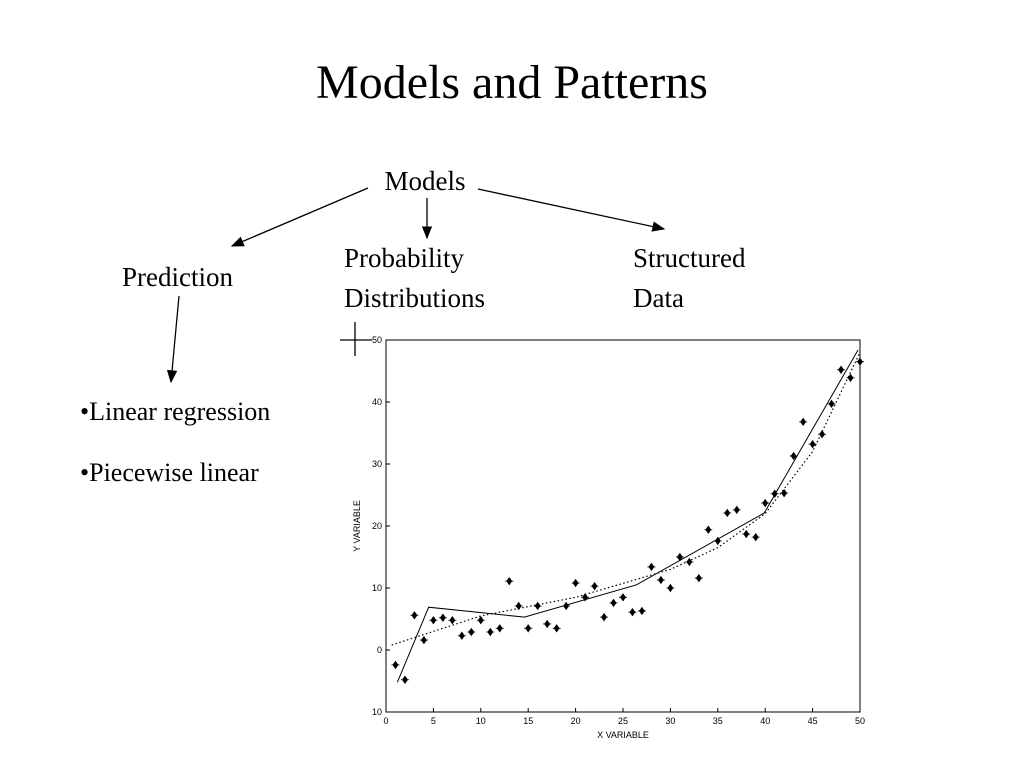 The height and width of the screenshot is (768, 1024). I want to click on arrows, so click(416, 285).